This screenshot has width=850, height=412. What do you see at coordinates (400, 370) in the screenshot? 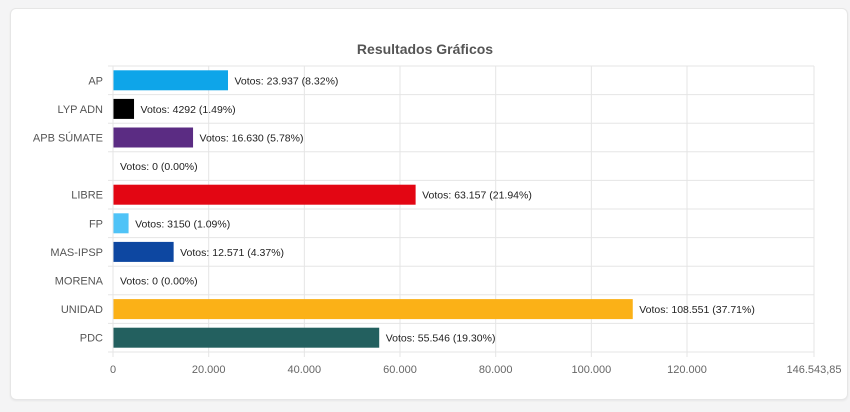
I see `x-tick-label: 60.000` at bounding box center [400, 370].